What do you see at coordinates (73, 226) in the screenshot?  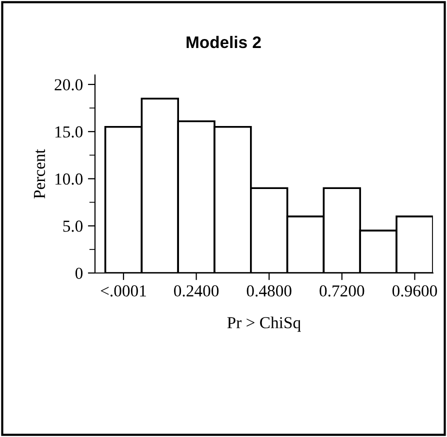 I see `y-tick-label: 5.0` at bounding box center [73, 226].